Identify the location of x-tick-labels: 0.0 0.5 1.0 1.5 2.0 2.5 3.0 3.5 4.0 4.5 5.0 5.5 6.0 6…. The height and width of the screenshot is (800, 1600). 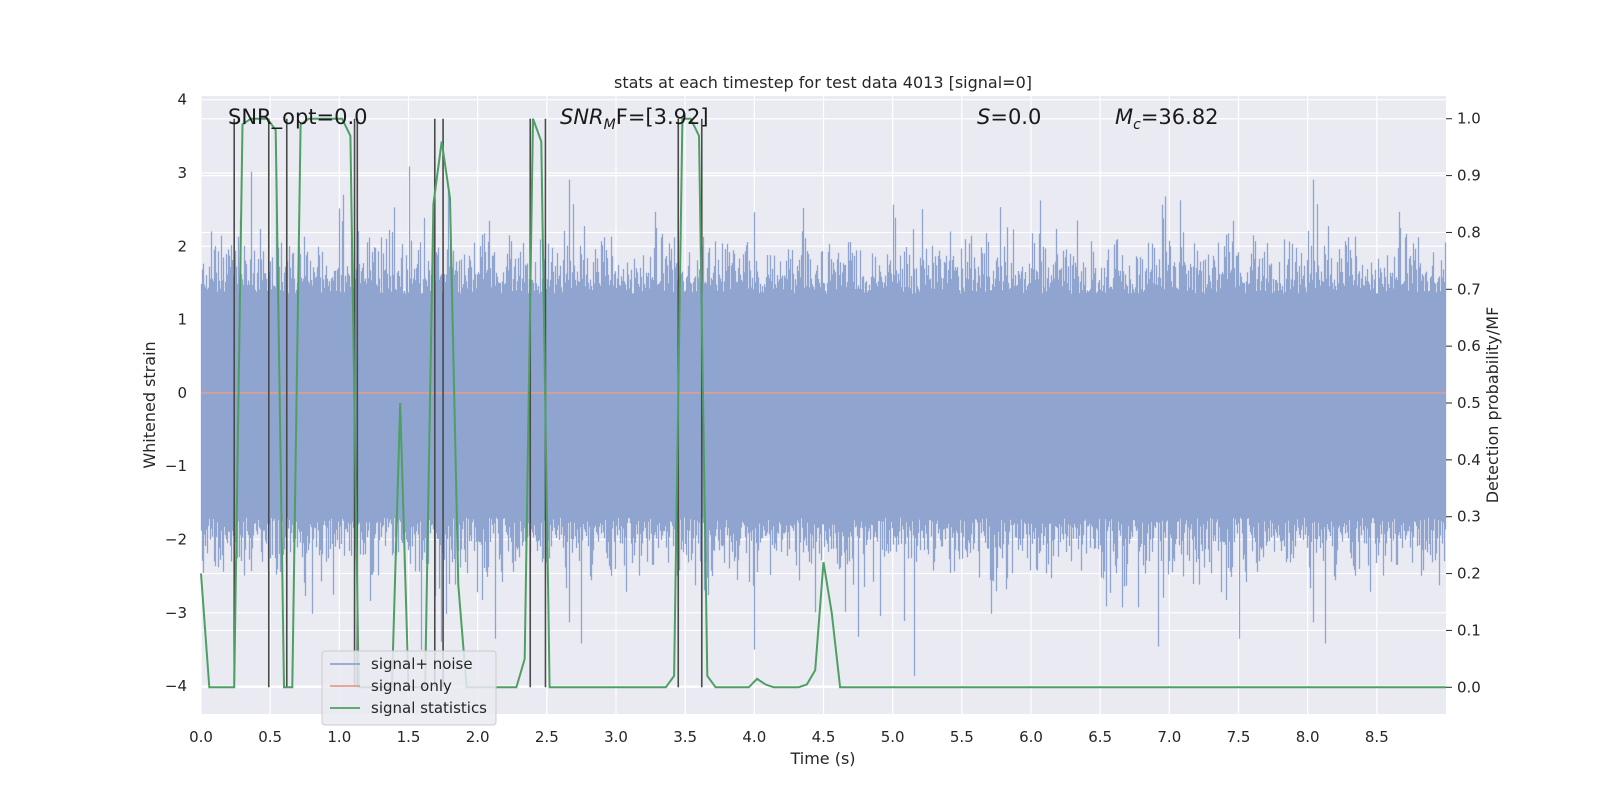
(789, 737).